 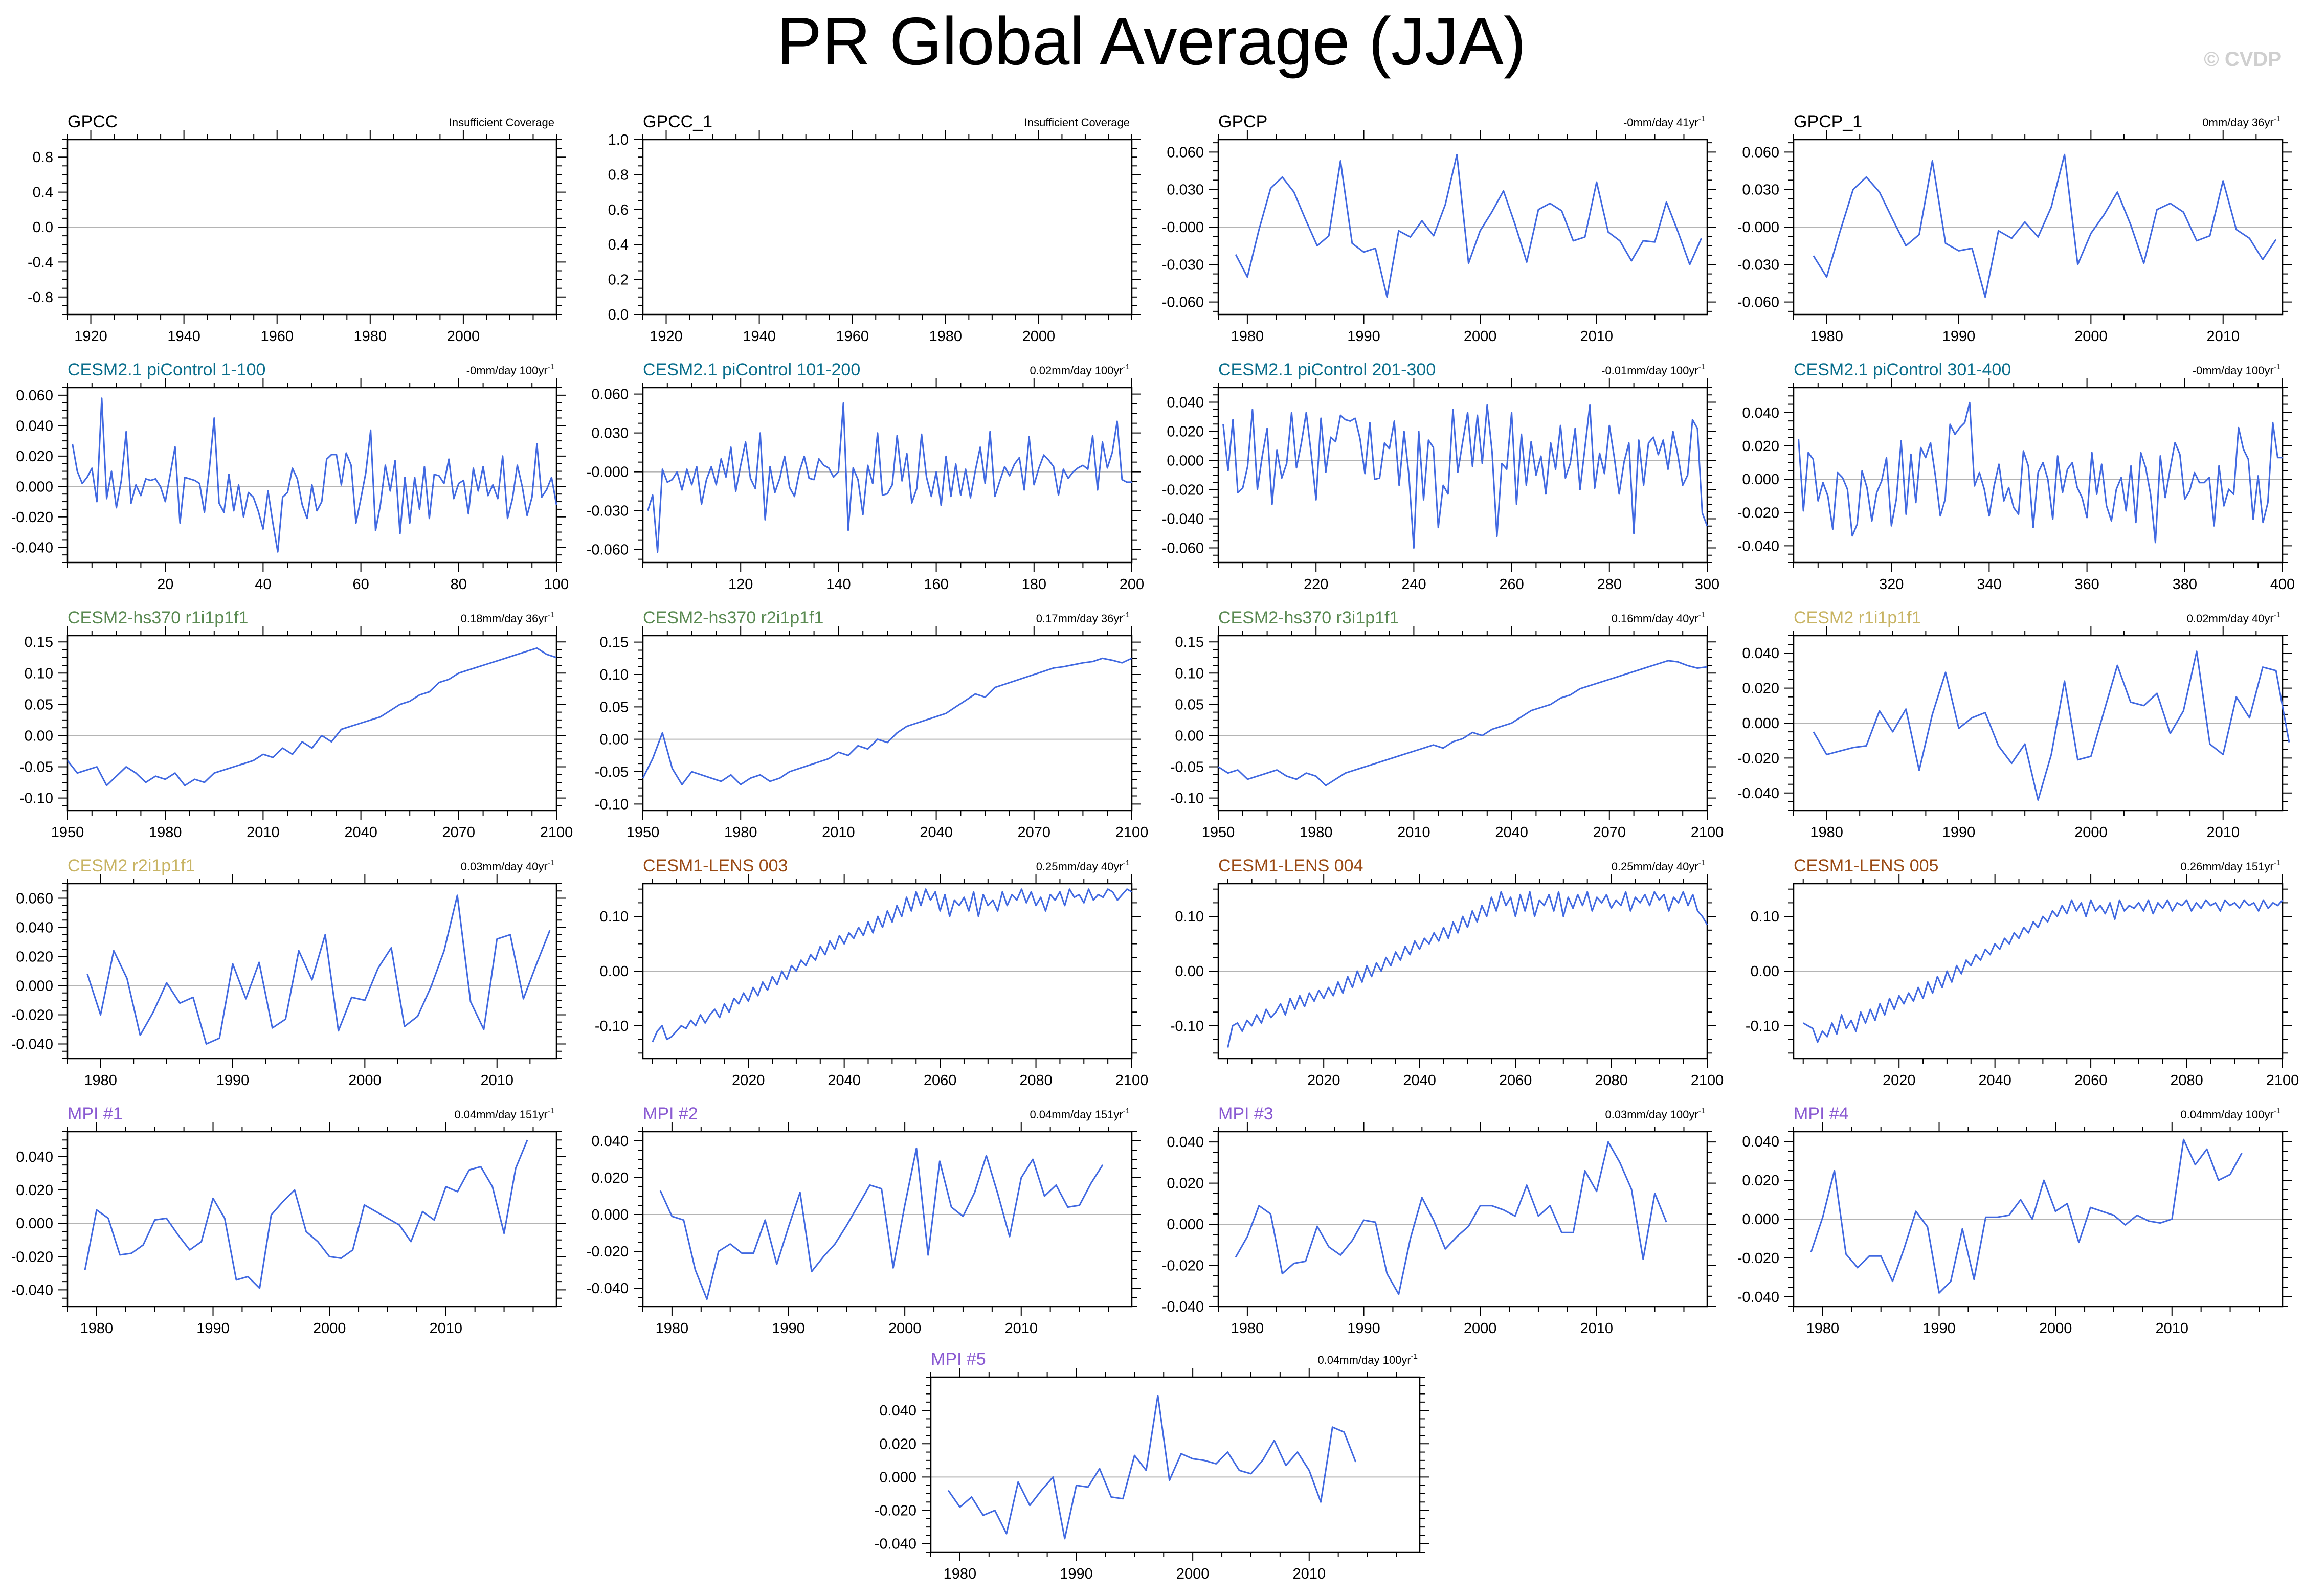 I want to click on x-tick-label: 1960, so click(x=277, y=337).